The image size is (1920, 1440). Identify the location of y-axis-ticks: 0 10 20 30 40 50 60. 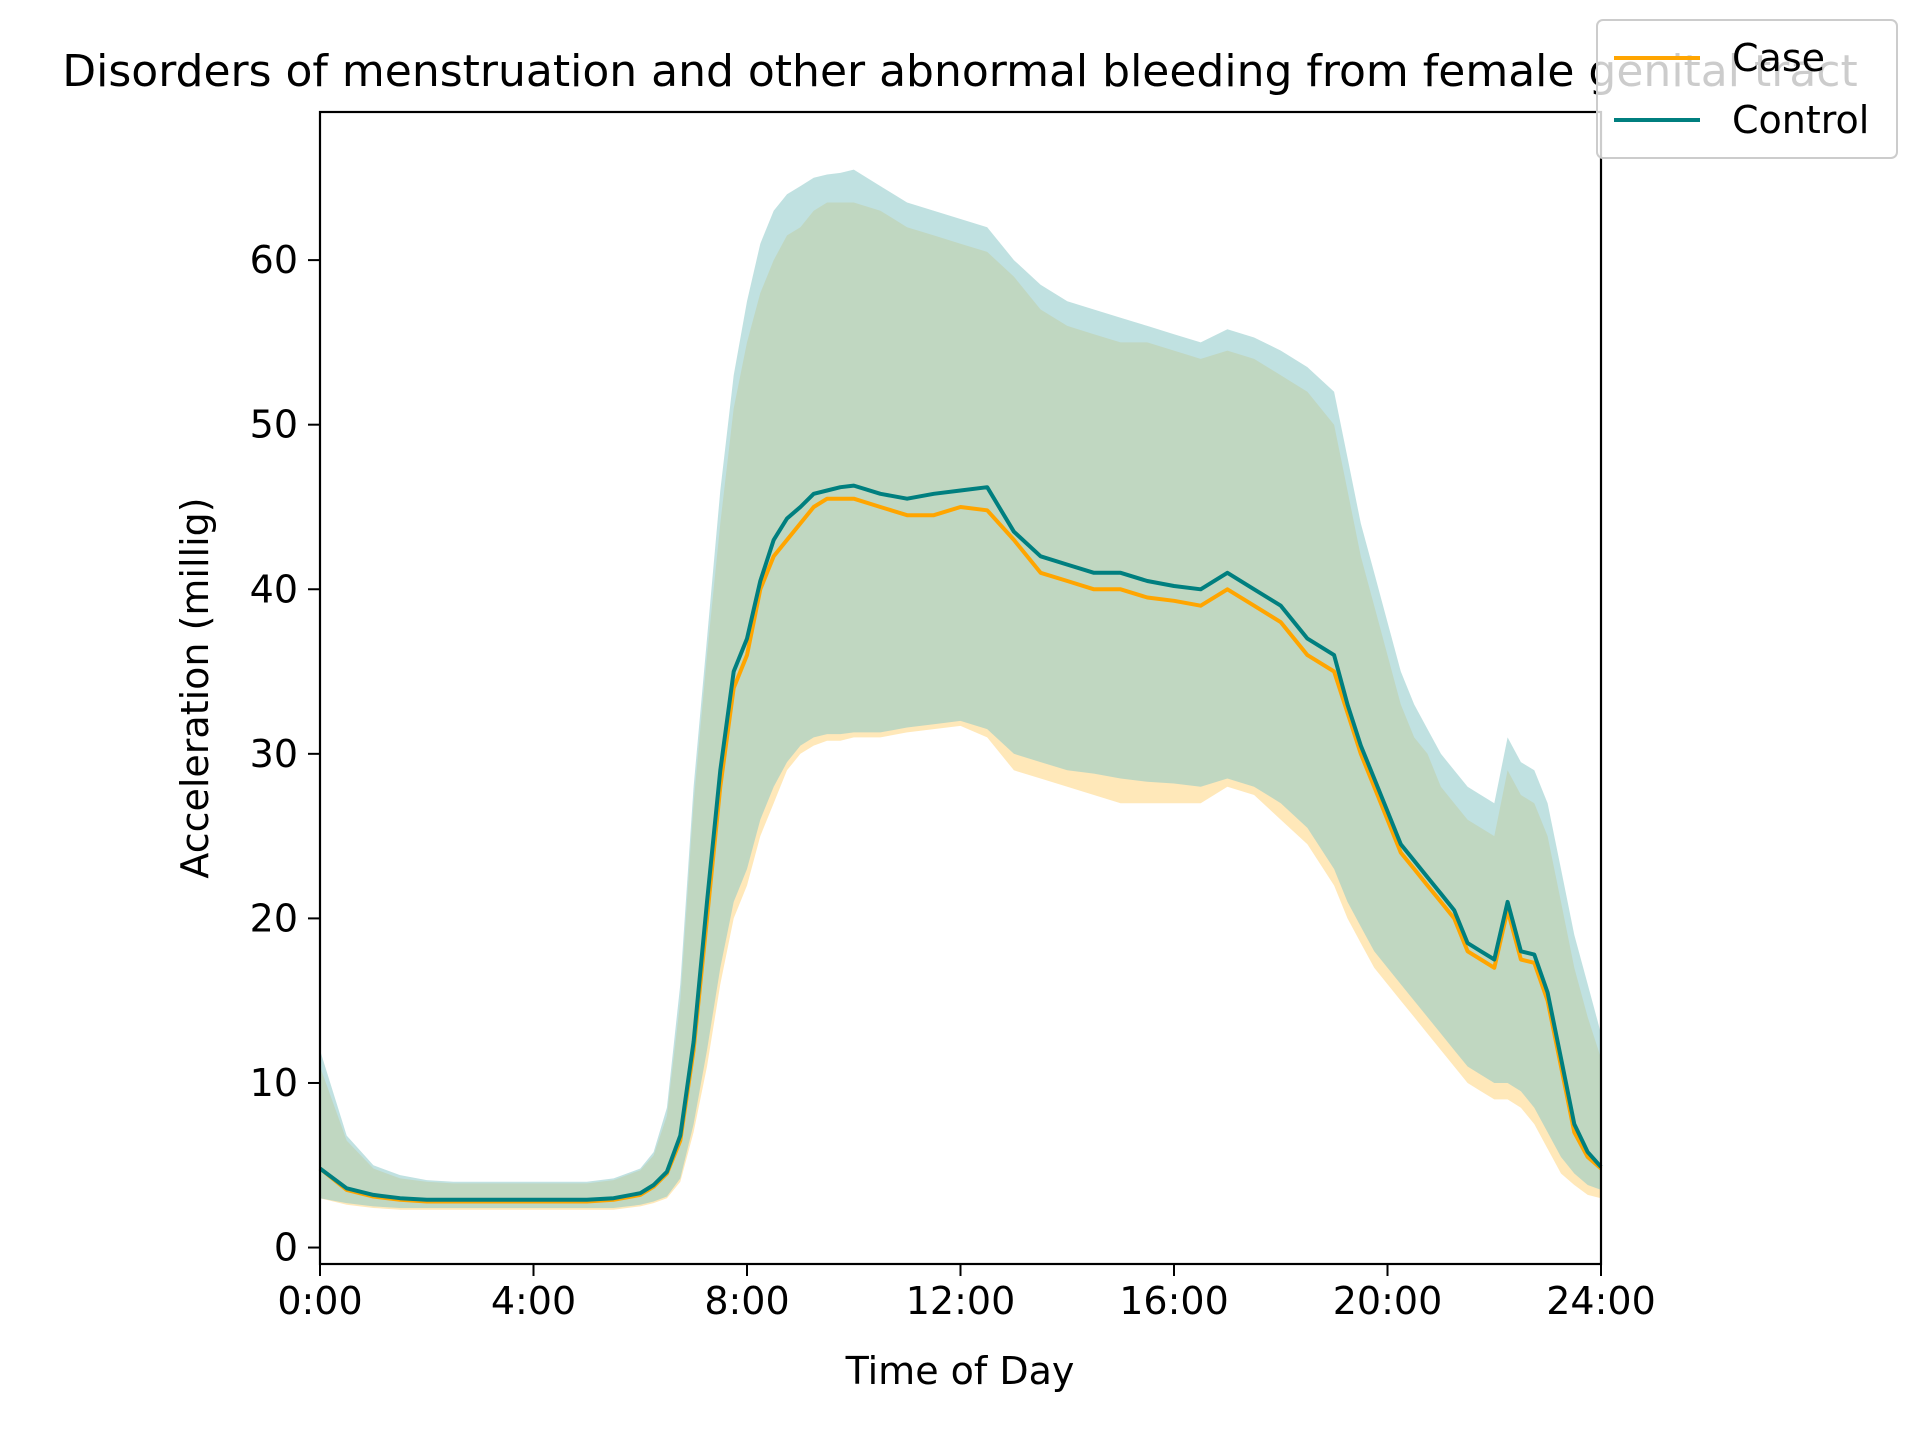
(285, 754).